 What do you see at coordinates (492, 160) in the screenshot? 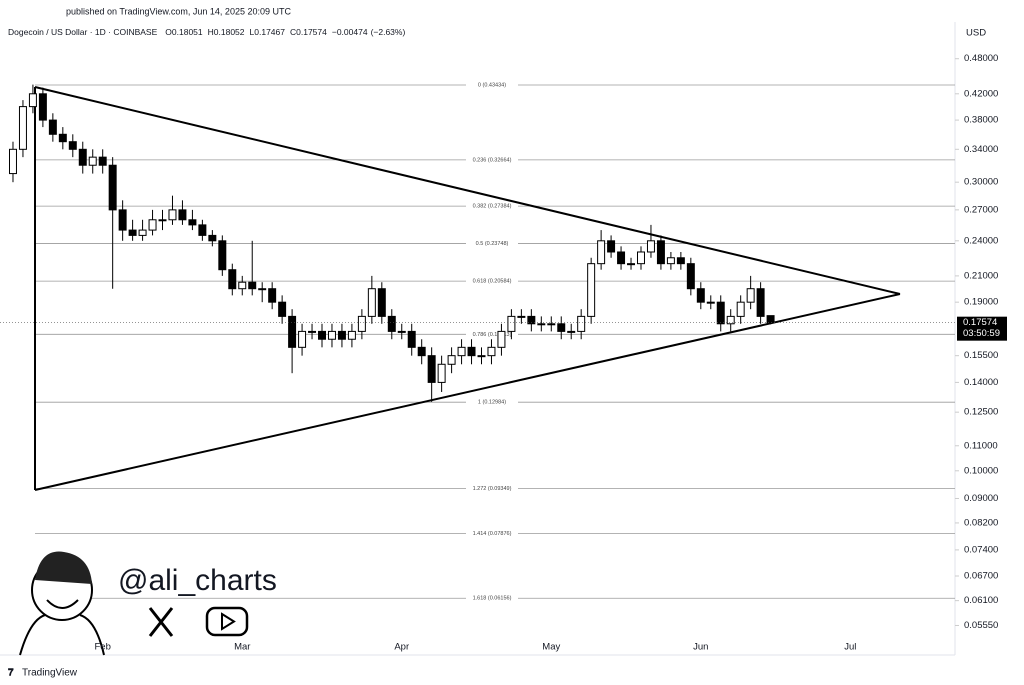
I see `fib-label: 0.236 (0.32664)` at bounding box center [492, 160].